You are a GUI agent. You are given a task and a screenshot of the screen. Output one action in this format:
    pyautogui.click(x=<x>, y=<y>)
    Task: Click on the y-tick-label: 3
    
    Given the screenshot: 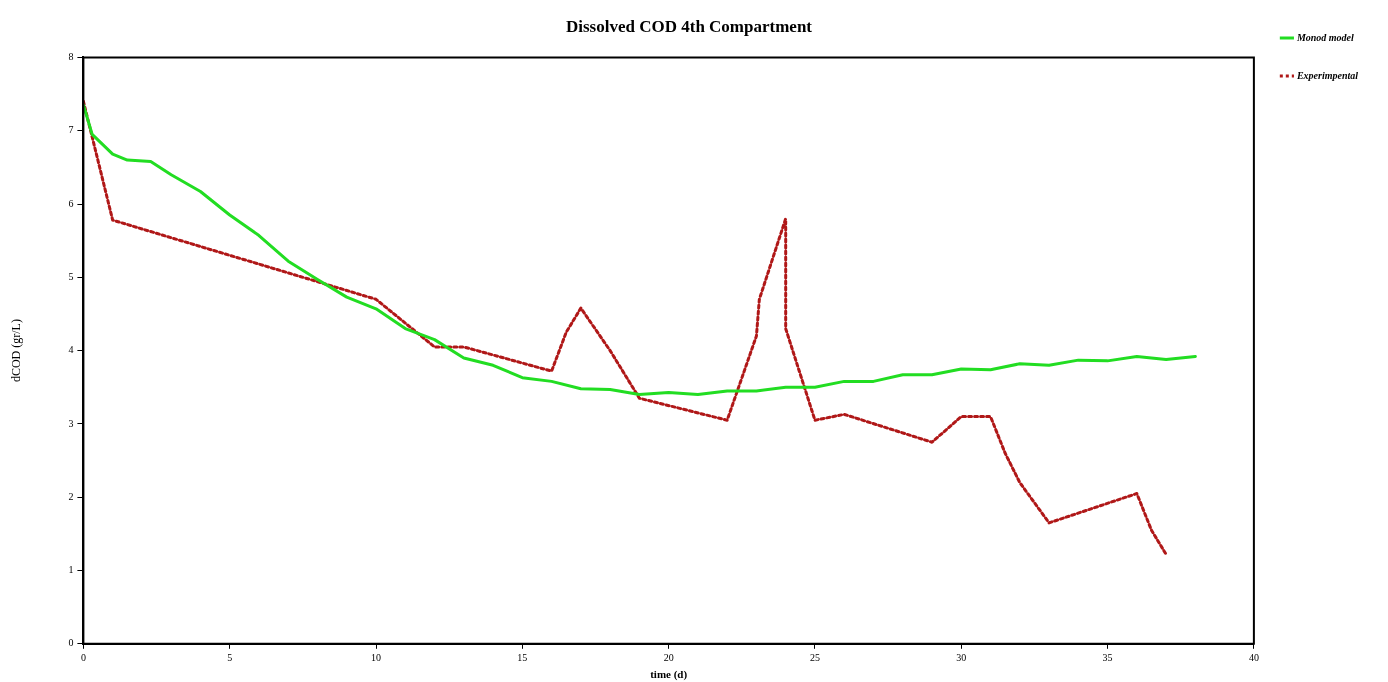 What is the action you would take?
    pyautogui.click(x=71, y=423)
    